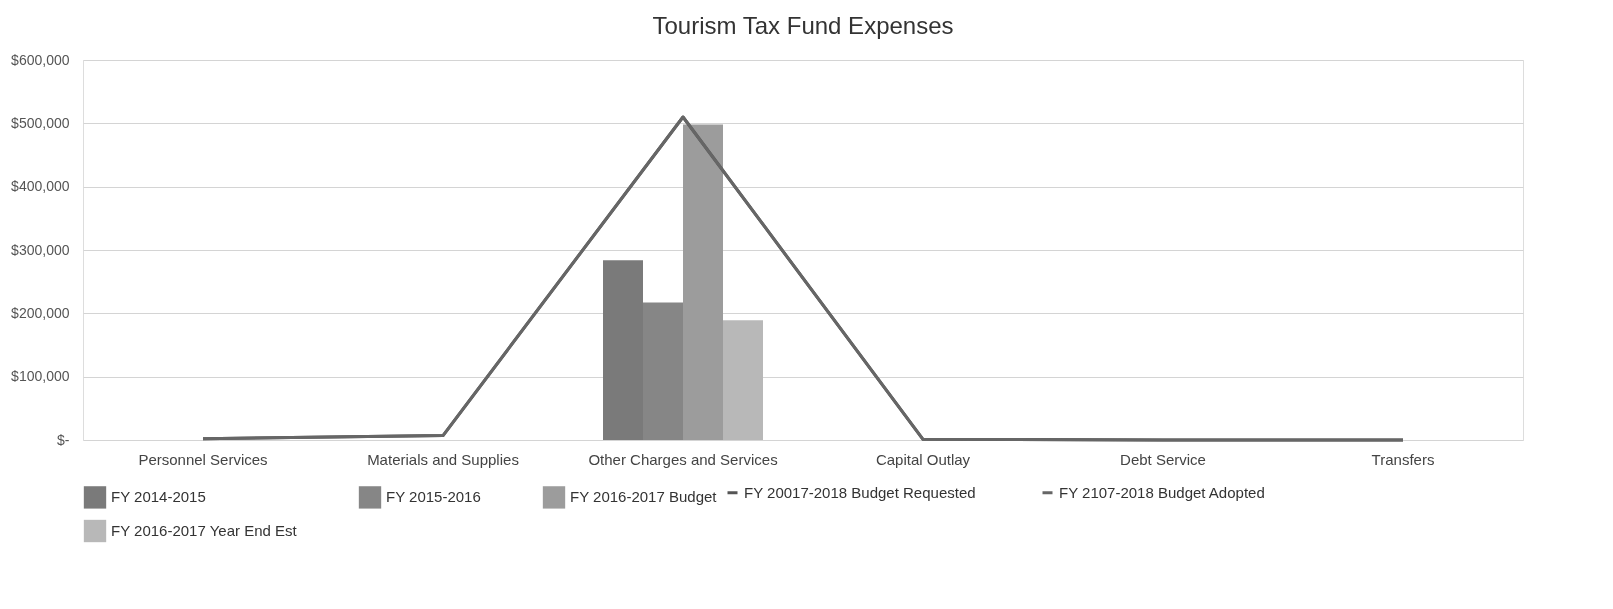  What do you see at coordinates (443, 459) in the screenshot?
I see `x-tick-label: Materials and Supplies` at bounding box center [443, 459].